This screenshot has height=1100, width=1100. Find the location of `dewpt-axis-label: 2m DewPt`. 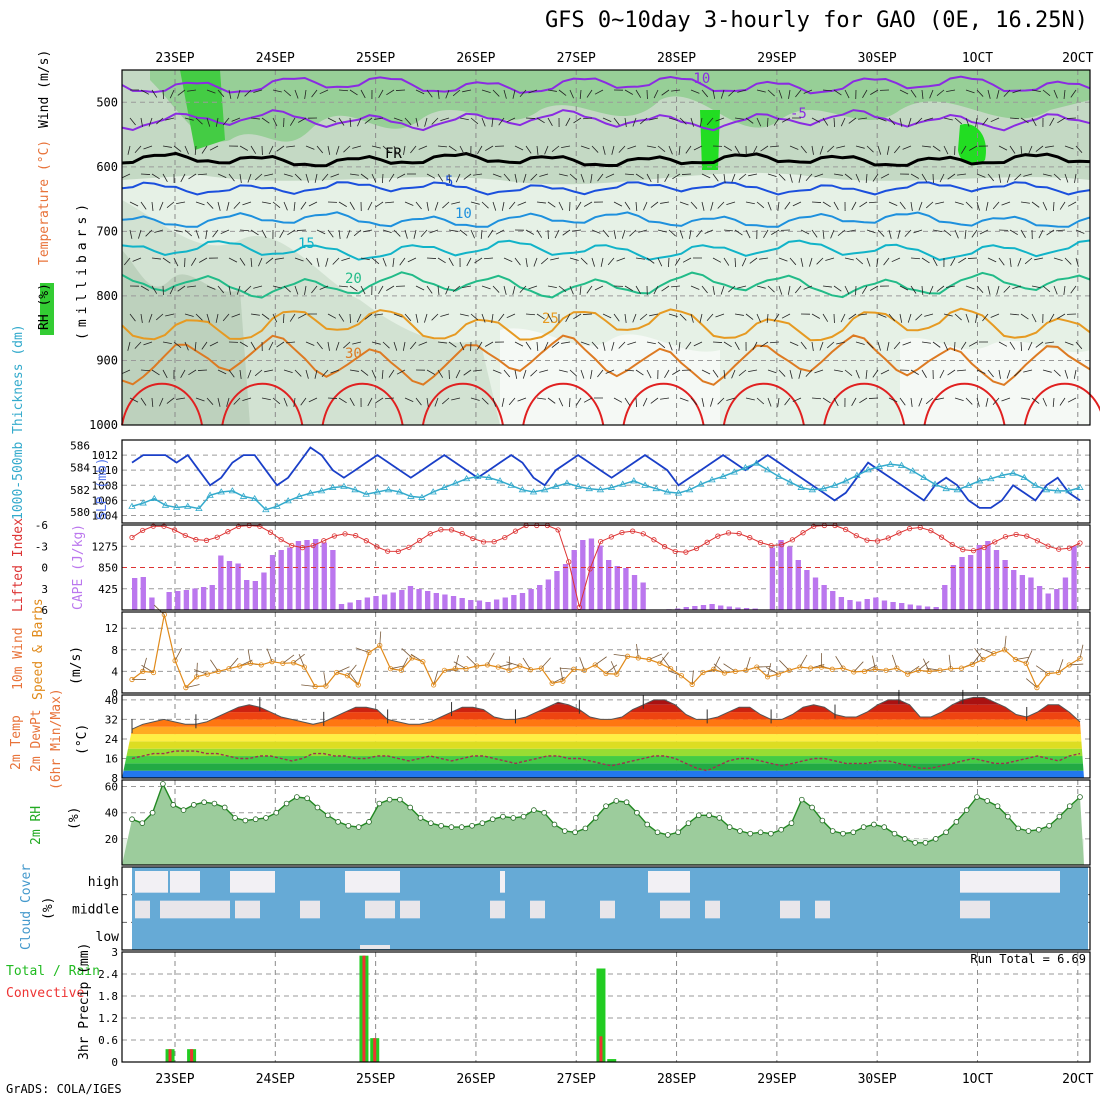

dewpt-axis-label: 2m DewPt is located at coordinates (36, 740).